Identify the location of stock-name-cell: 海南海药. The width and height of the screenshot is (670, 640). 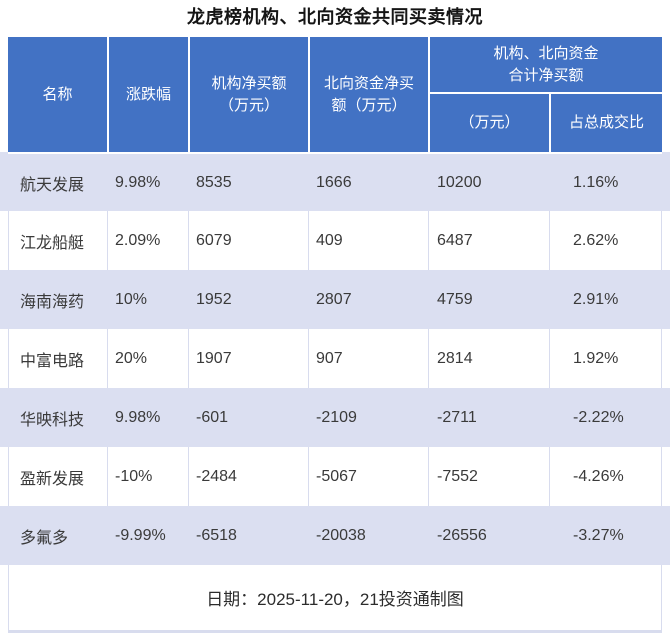
(57, 299).